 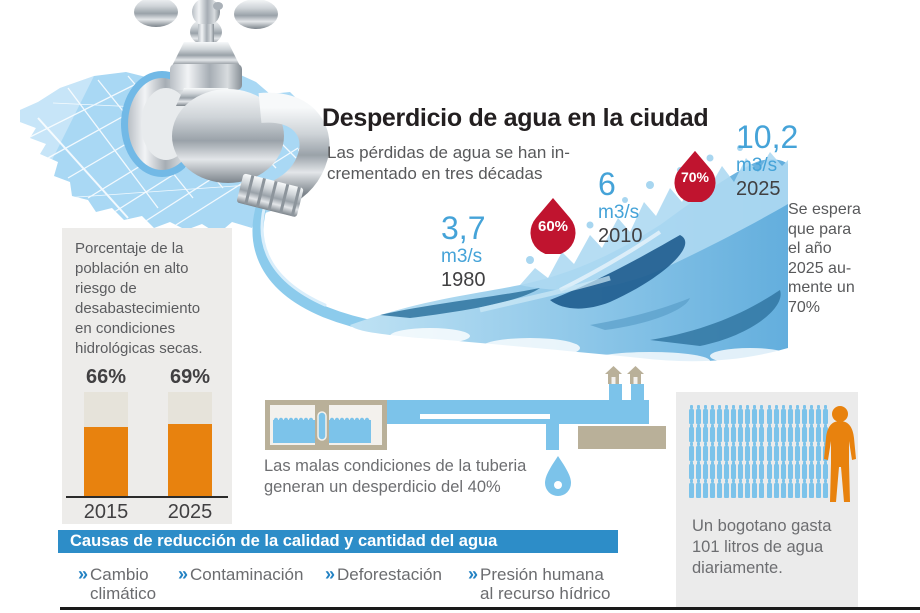 What do you see at coordinates (552, 436) in the screenshot?
I see `leak-stream` at bounding box center [552, 436].